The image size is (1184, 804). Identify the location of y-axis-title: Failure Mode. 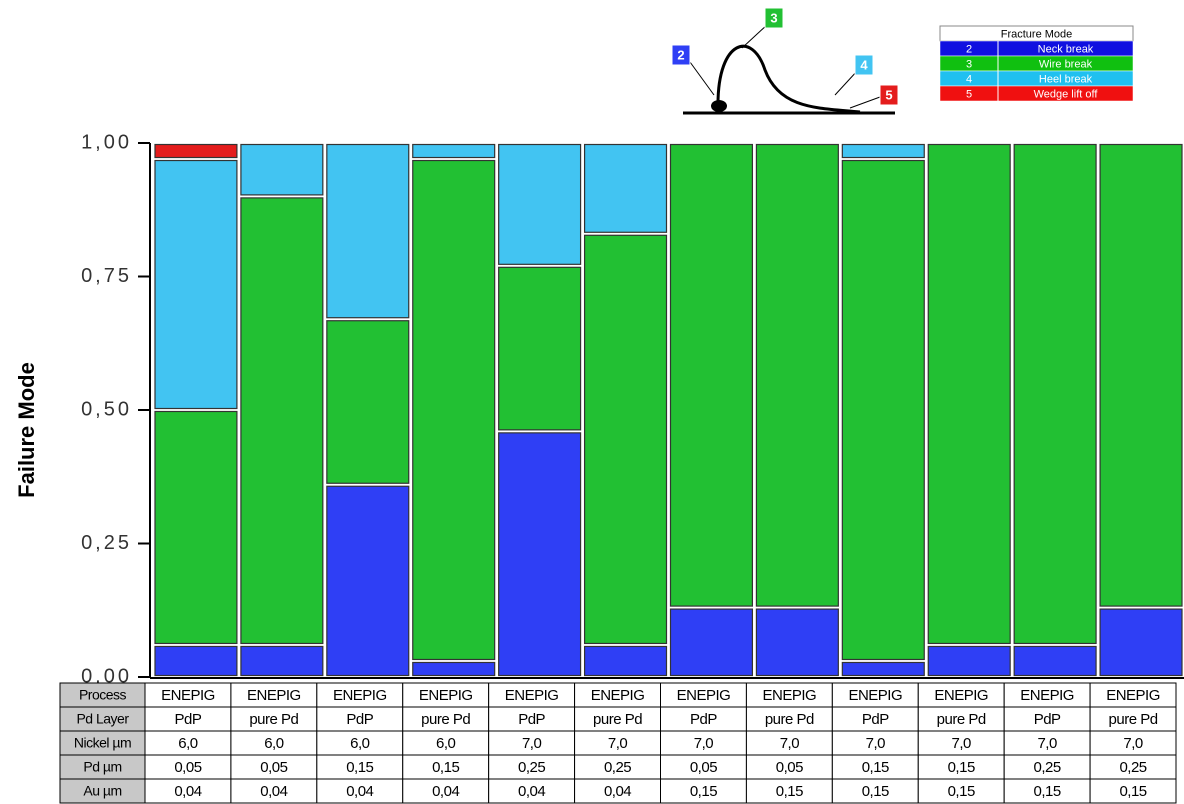
(26, 430).